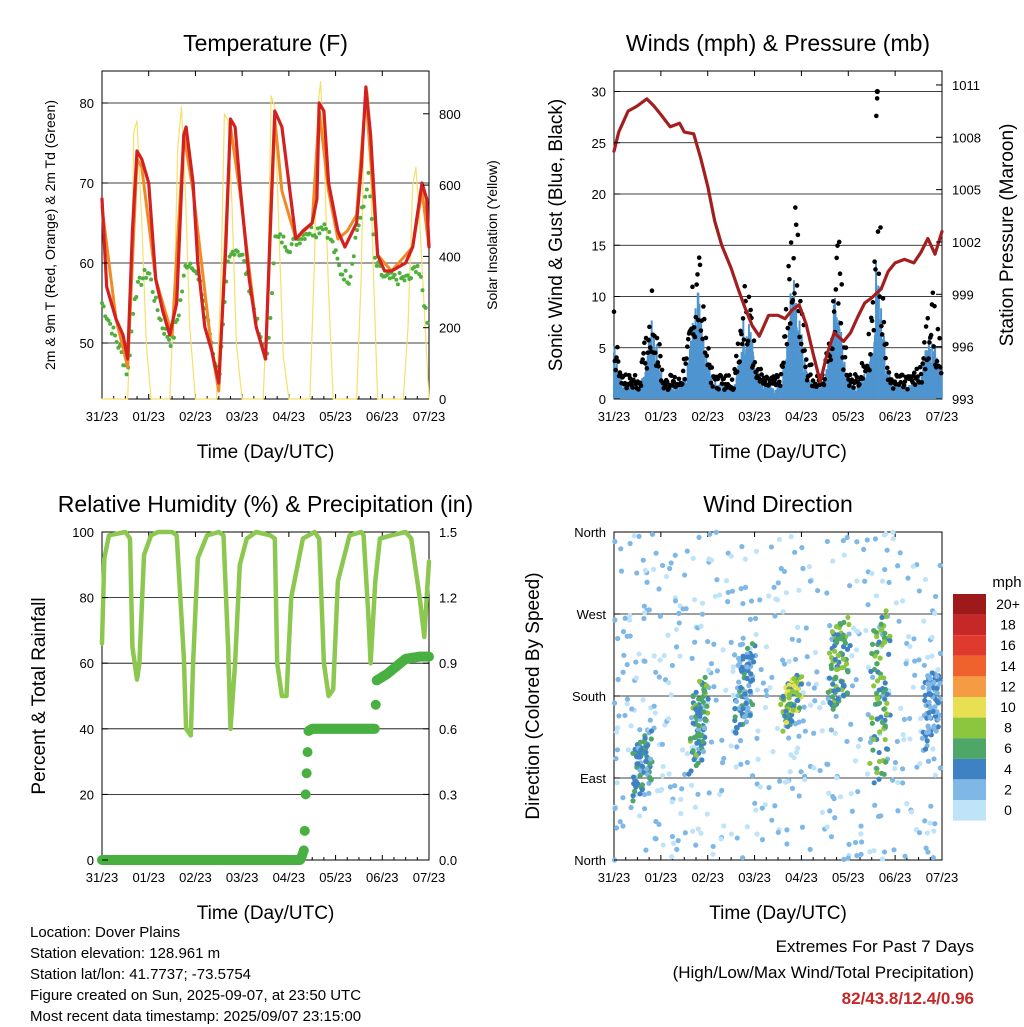 Image resolution: width=1024 pixels, height=1027 pixels. I want to click on x-tick-label: 01/23, so click(148, 877).